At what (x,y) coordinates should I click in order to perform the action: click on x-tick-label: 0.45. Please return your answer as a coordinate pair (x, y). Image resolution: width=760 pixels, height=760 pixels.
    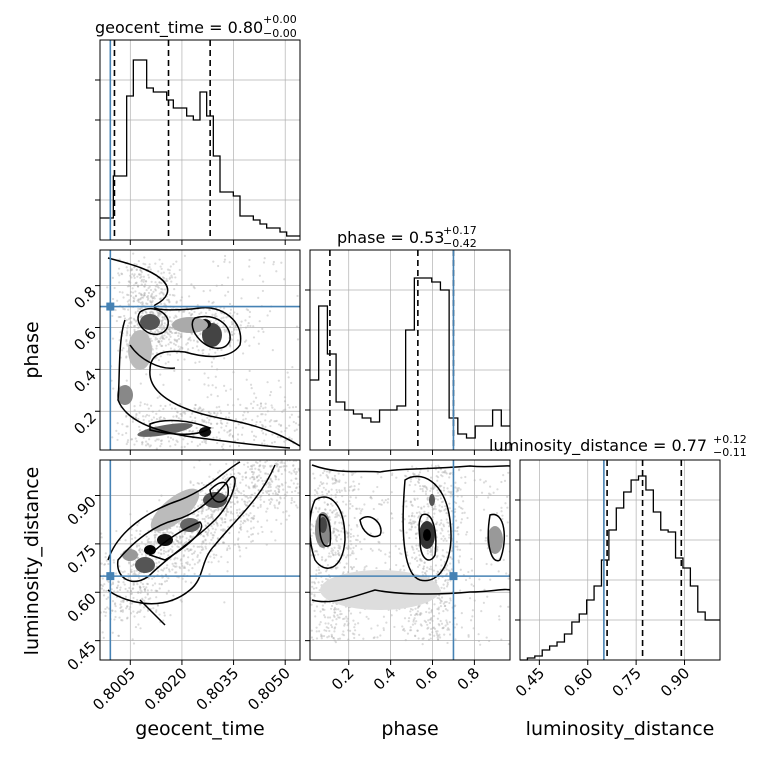
    Looking at the image, I should click on (530, 682).